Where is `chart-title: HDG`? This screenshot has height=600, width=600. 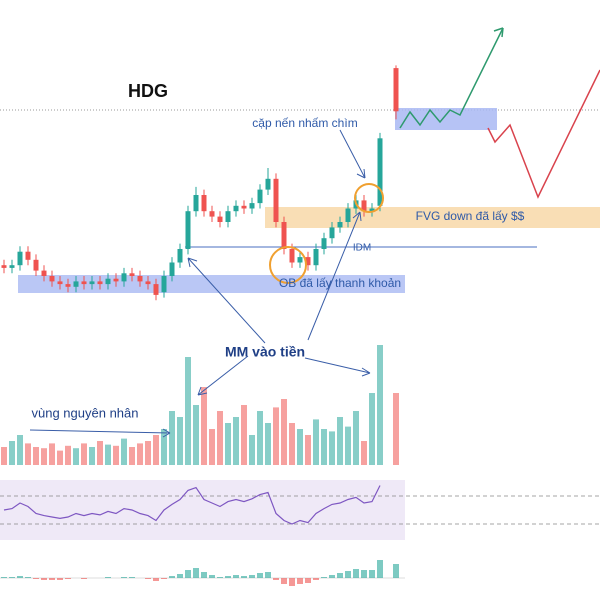 chart-title: HDG is located at coordinates (148, 91).